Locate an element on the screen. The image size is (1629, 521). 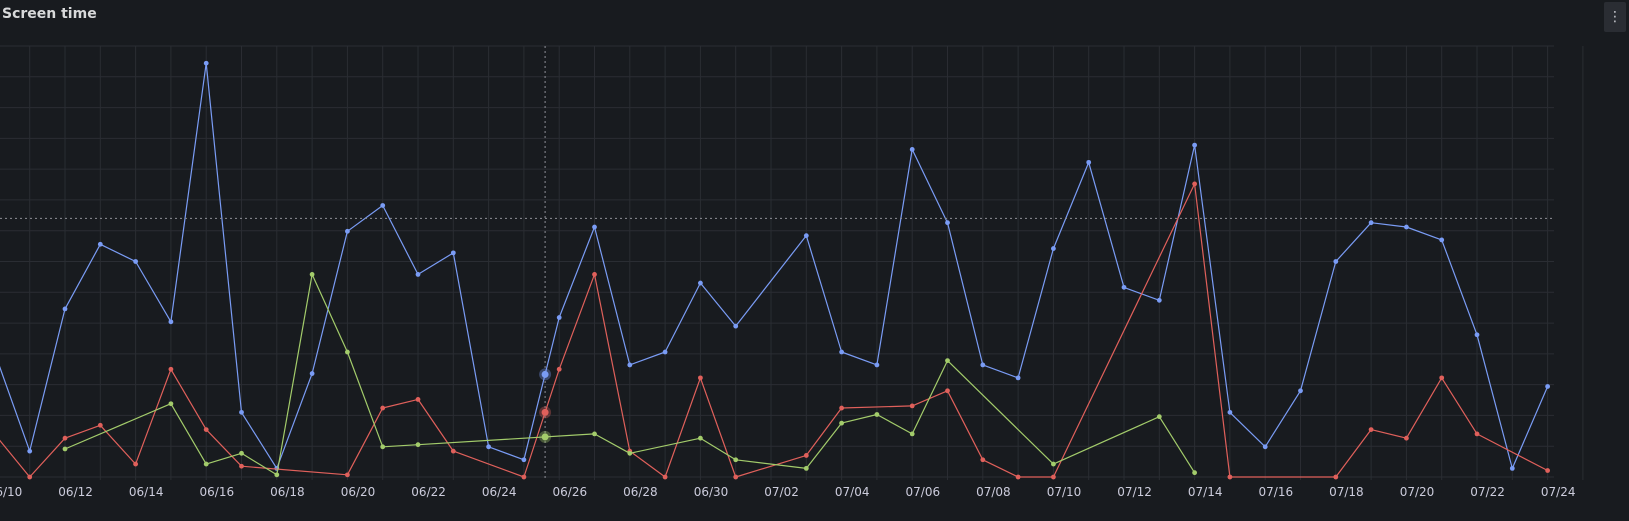
x-tick-label: 06/10 is located at coordinates (11, 492).